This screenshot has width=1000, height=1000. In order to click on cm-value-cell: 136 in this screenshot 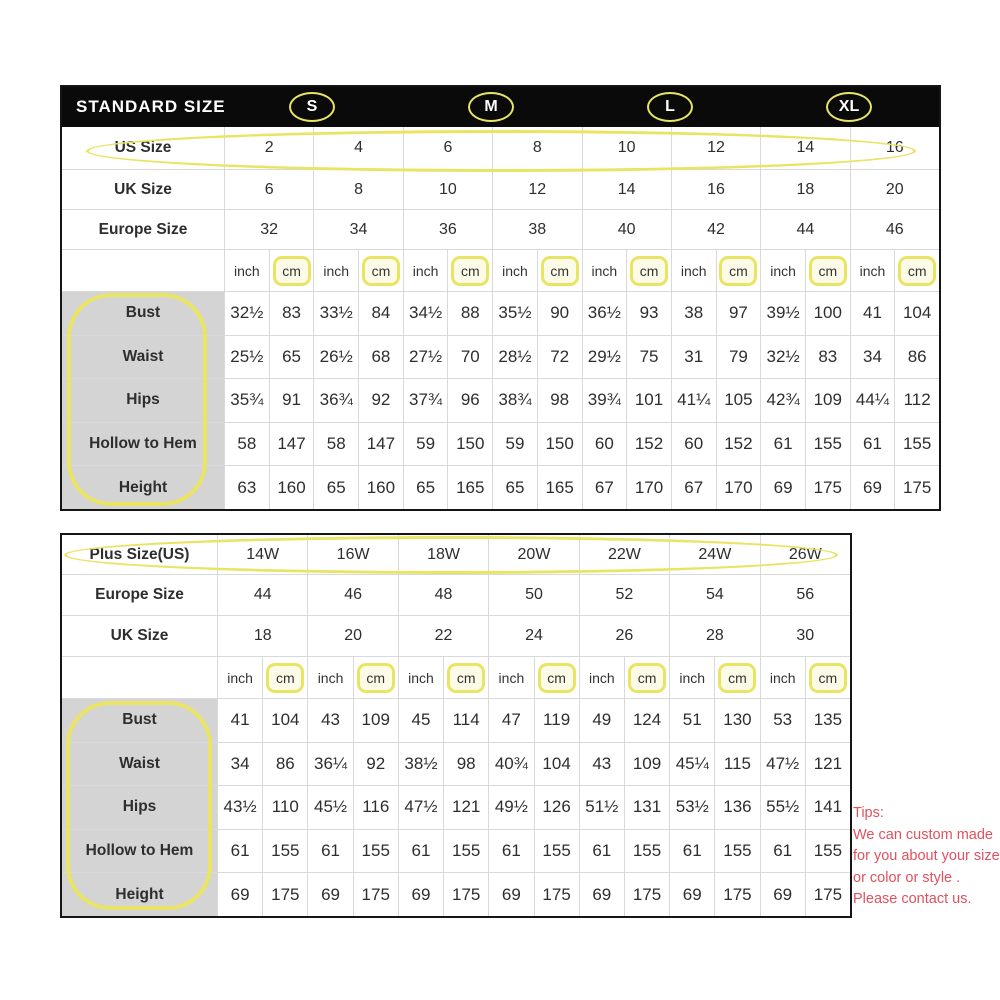, I will do `click(737, 807)`.